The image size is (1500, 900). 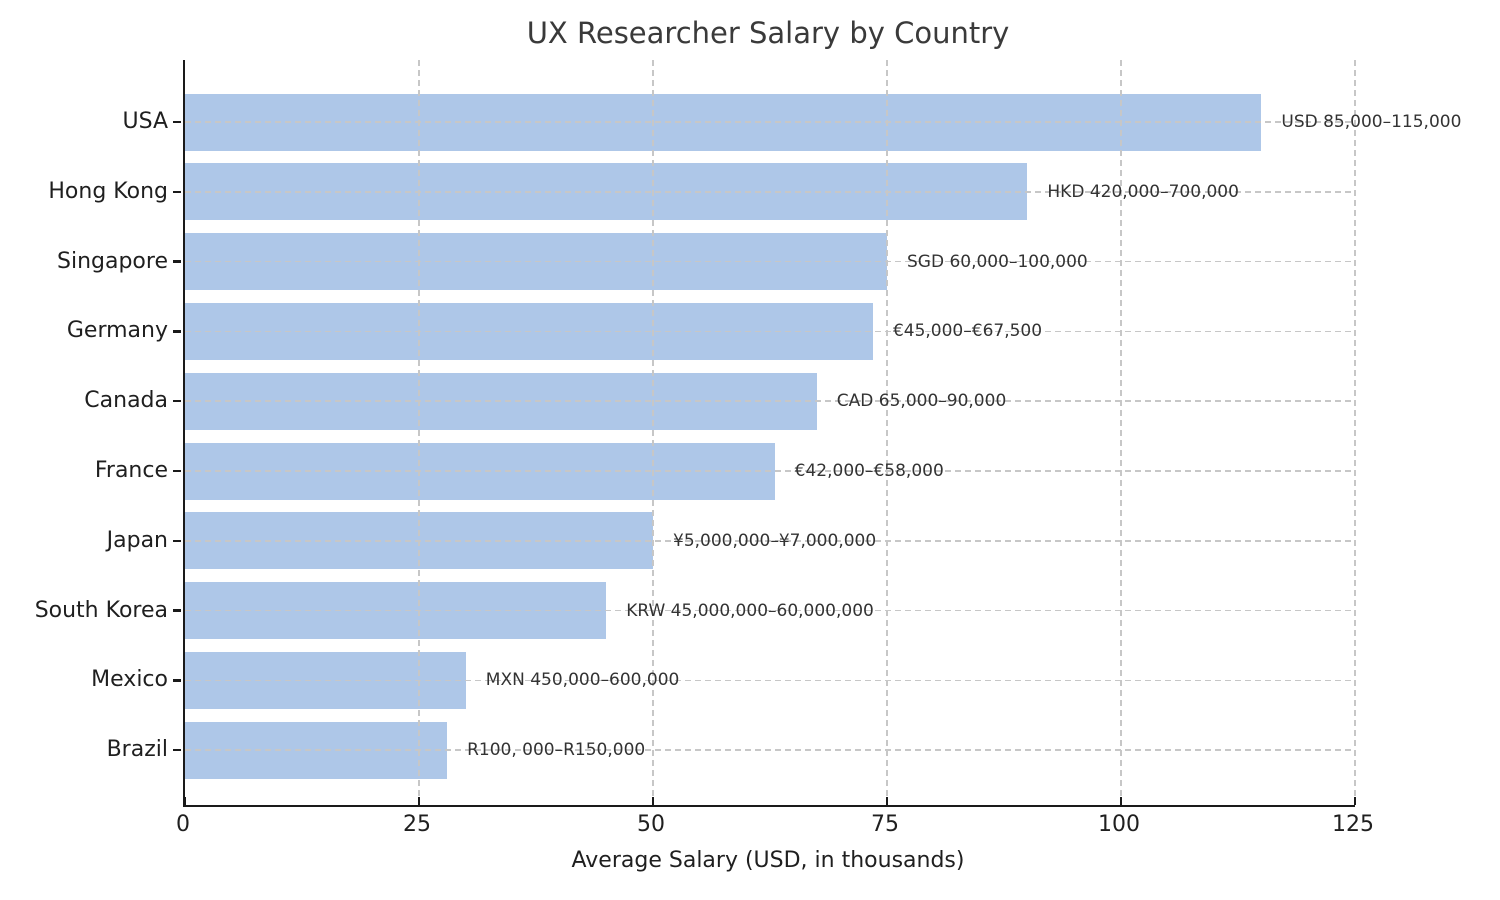 What do you see at coordinates (1371, 122) in the screenshot?
I see `bar-annotation: USD 85,000–115,000` at bounding box center [1371, 122].